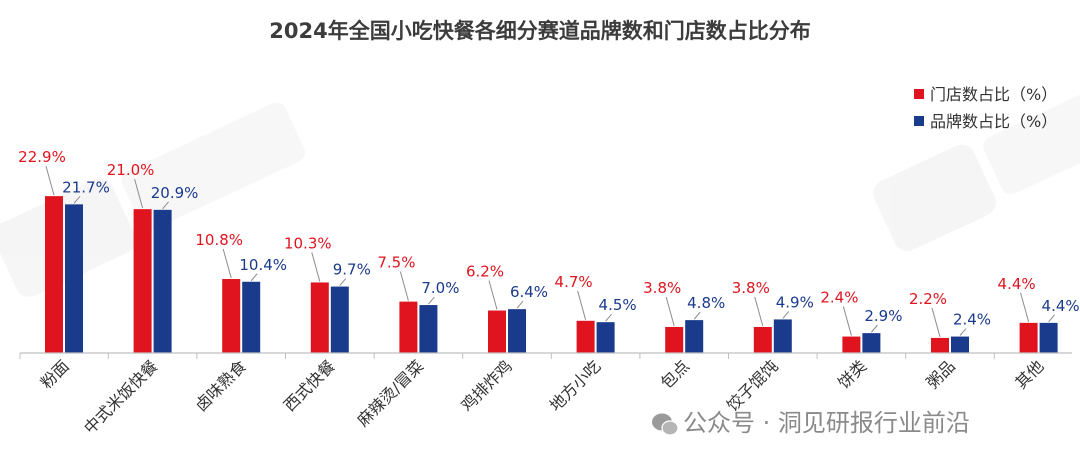 This screenshot has height=464, width=1080. I want to click on data-label-brand-6: 4.5%, so click(618, 305).